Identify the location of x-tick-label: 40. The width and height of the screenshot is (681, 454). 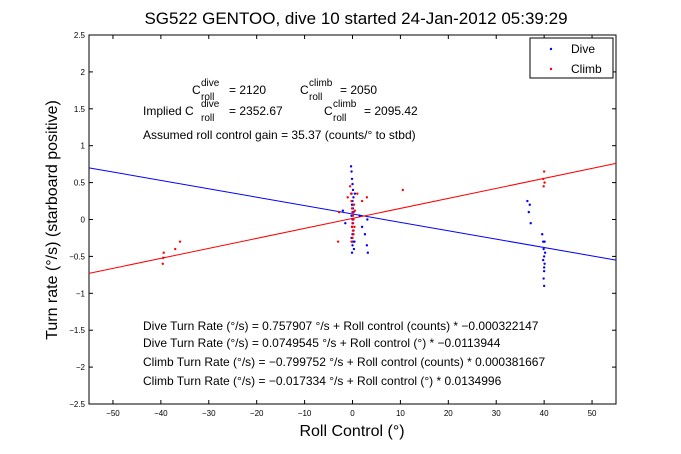
(544, 413).